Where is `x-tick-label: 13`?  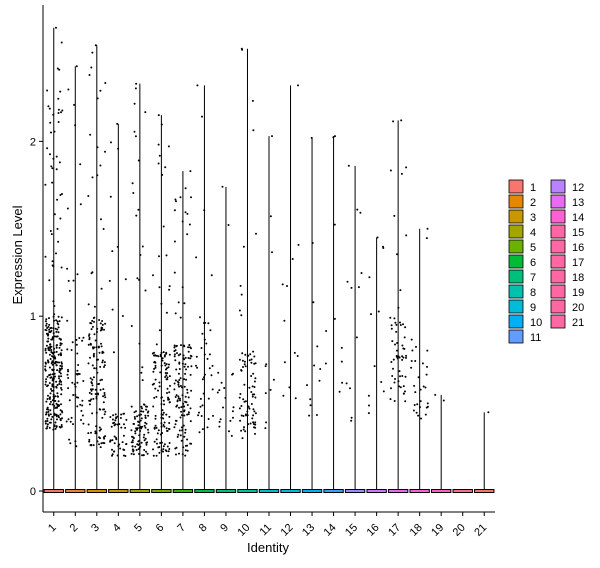 x-tick-label: 13 is located at coordinates (308, 530).